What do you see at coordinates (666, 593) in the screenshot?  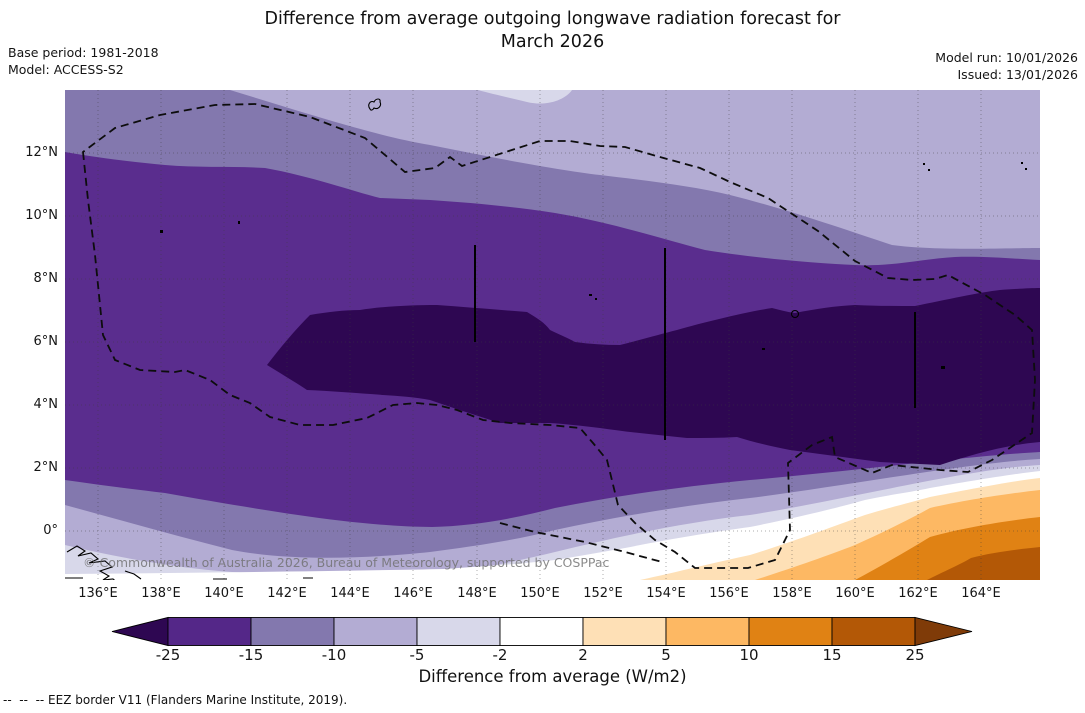 I see `x-tick-label: 154°E` at bounding box center [666, 593].